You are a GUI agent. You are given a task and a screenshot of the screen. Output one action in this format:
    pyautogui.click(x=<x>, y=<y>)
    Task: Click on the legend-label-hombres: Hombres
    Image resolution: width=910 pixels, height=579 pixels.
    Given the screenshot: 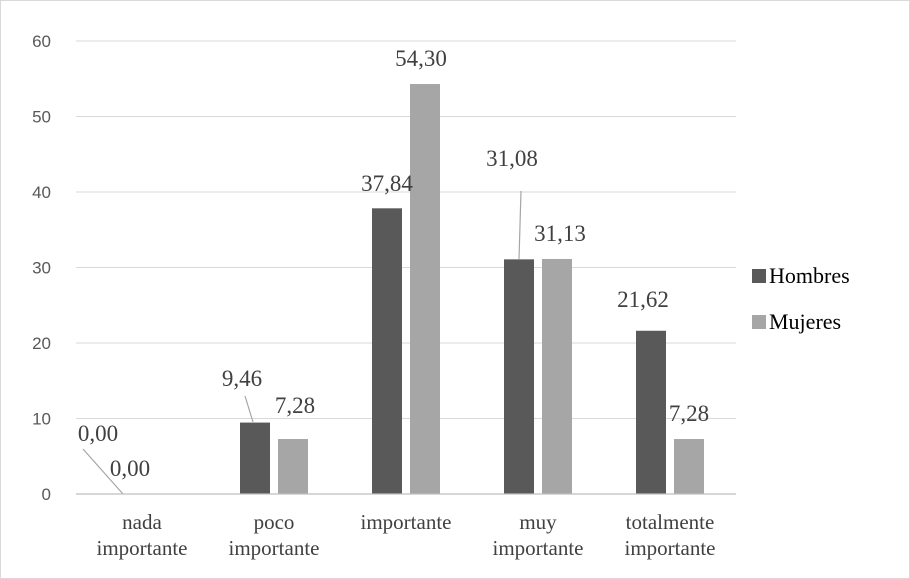 What is the action you would take?
    pyautogui.click(x=809, y=275)
    